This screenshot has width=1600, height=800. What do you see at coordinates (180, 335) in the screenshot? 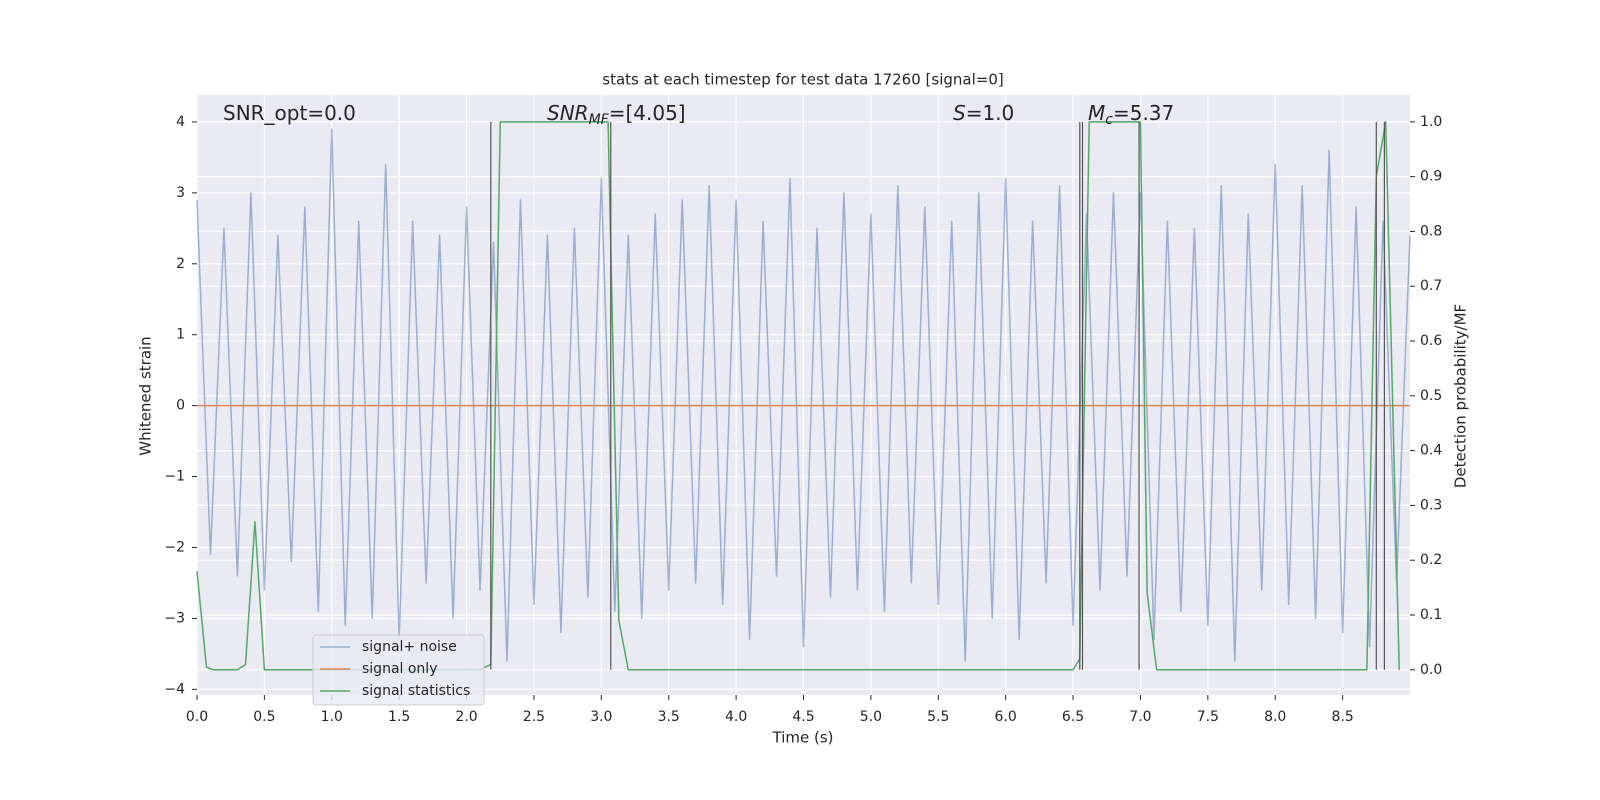
I see `y-tick-label: 1` at bounding box center [180, 335].